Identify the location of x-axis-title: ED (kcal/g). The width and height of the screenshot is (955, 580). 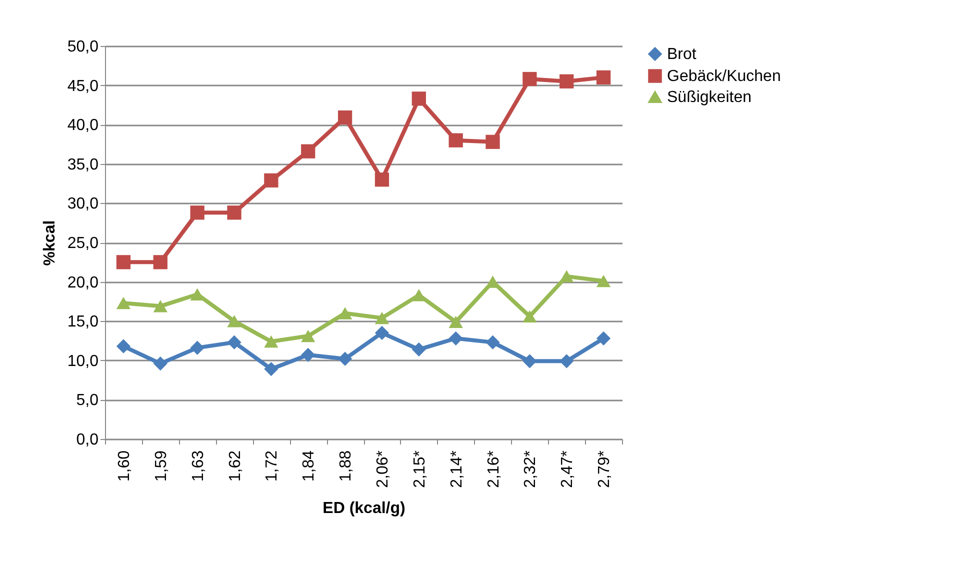
(364, 508).